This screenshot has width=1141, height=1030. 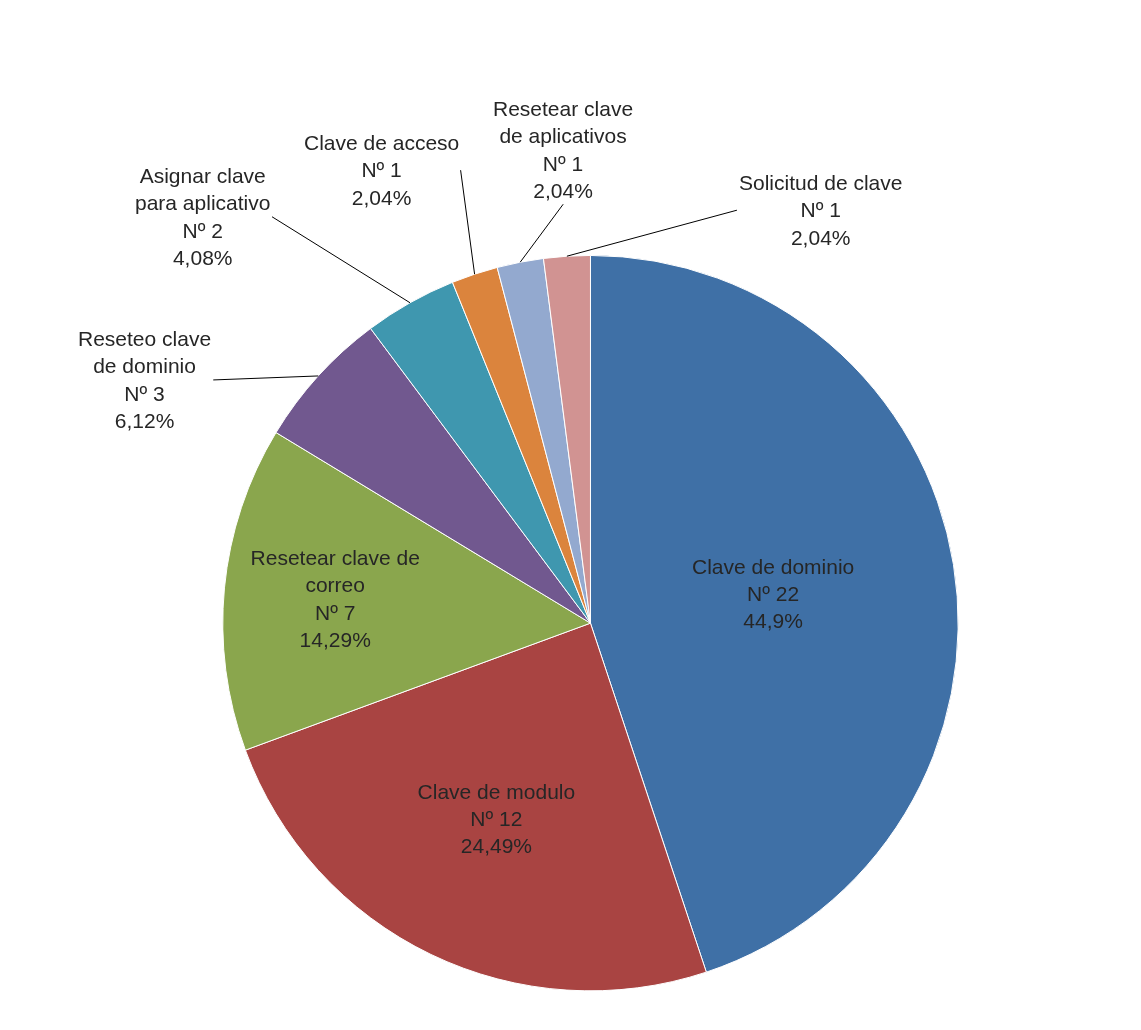 I want to click on data-label: Nº 12 24,49%, so click(x=496, y=832).